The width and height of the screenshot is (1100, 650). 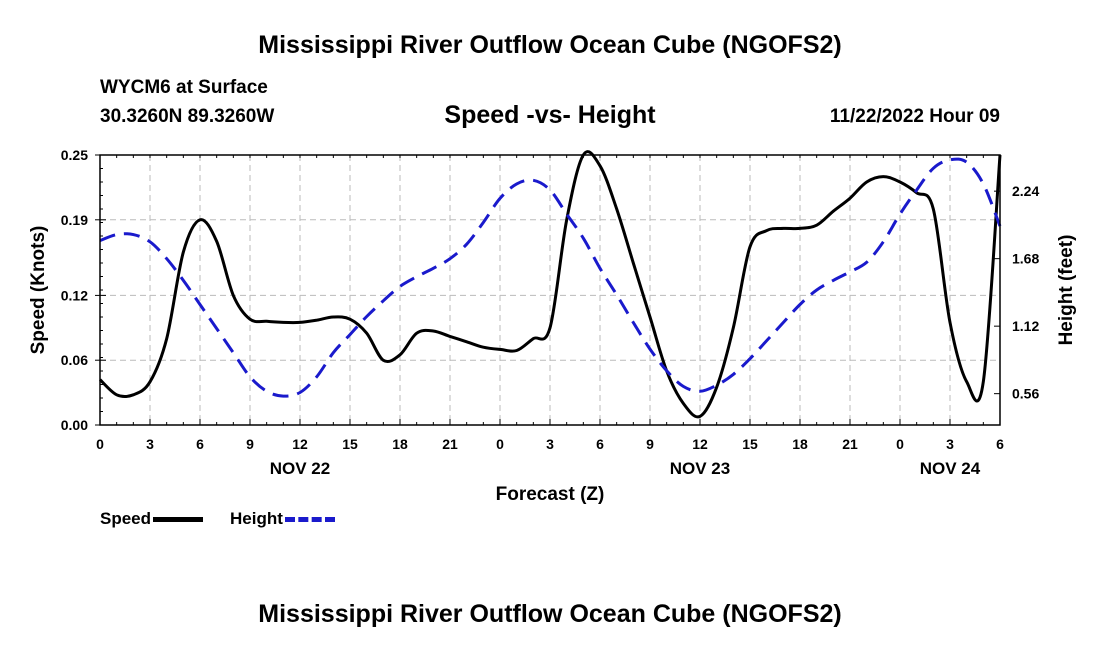 I want to click on coordinates-label: 30.3260N 89.3260W, so click(x=187, y=116).